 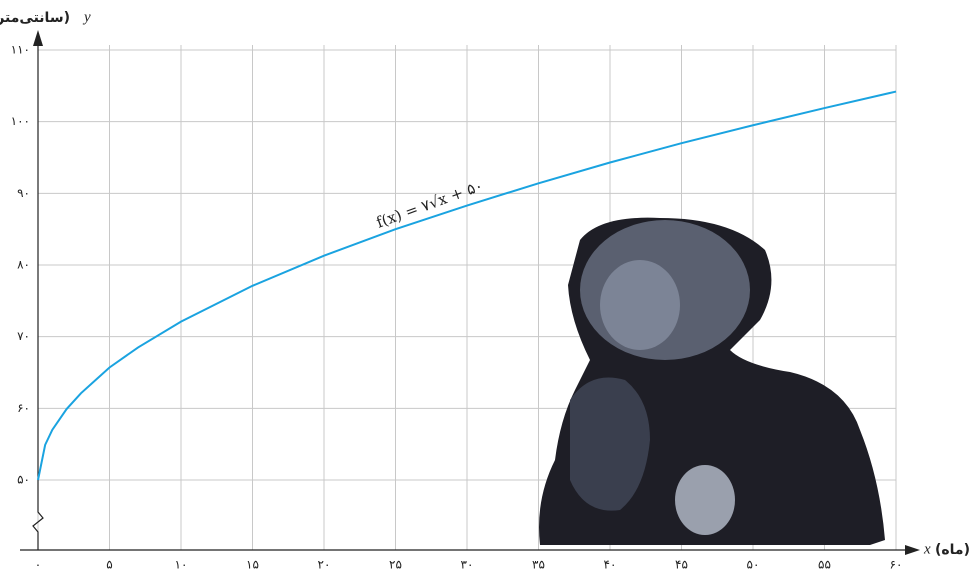 I want to click on x-tick-label: ۳۵, so click(x=538, y=565).